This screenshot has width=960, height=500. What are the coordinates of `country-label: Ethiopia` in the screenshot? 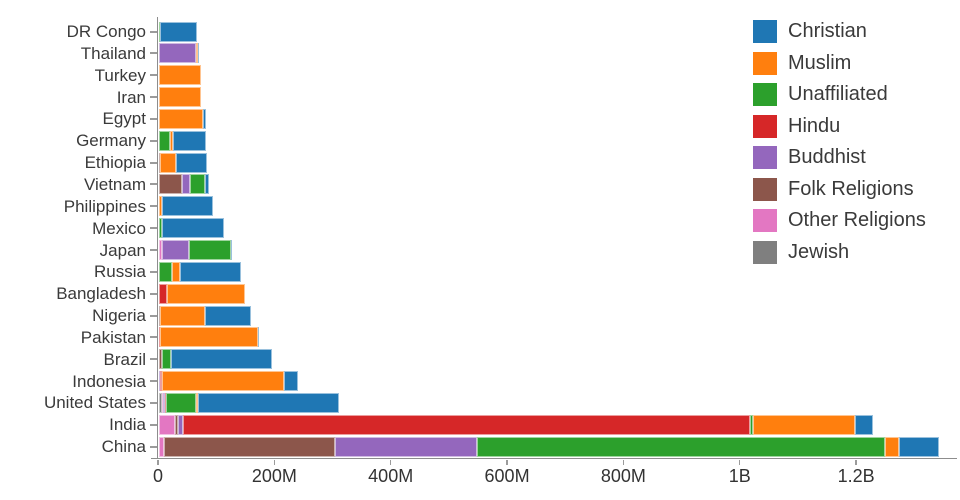 It's located at (115, 163).